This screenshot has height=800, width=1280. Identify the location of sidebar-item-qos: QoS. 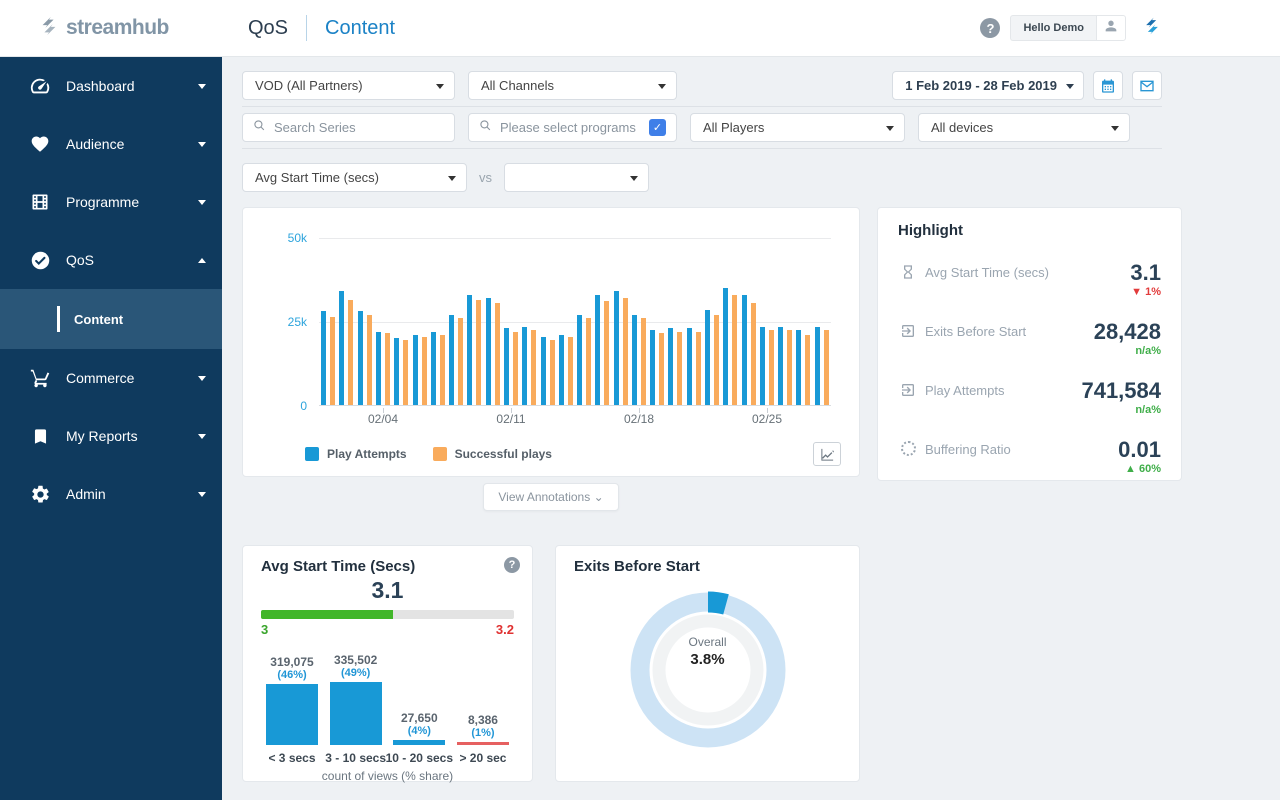
(111, 260).